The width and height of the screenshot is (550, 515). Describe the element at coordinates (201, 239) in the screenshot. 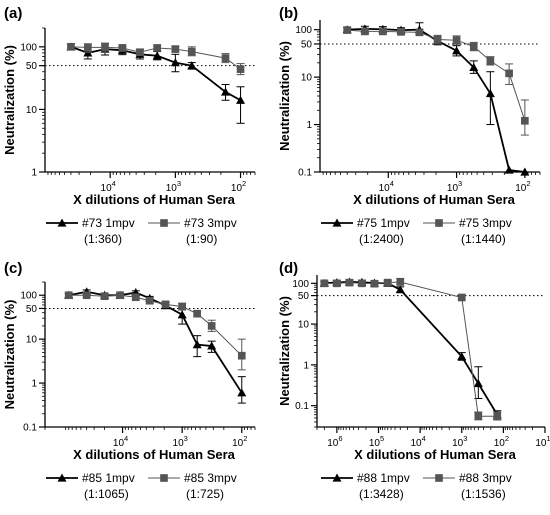

I see `legend-ic50: (1:90)` at that location.